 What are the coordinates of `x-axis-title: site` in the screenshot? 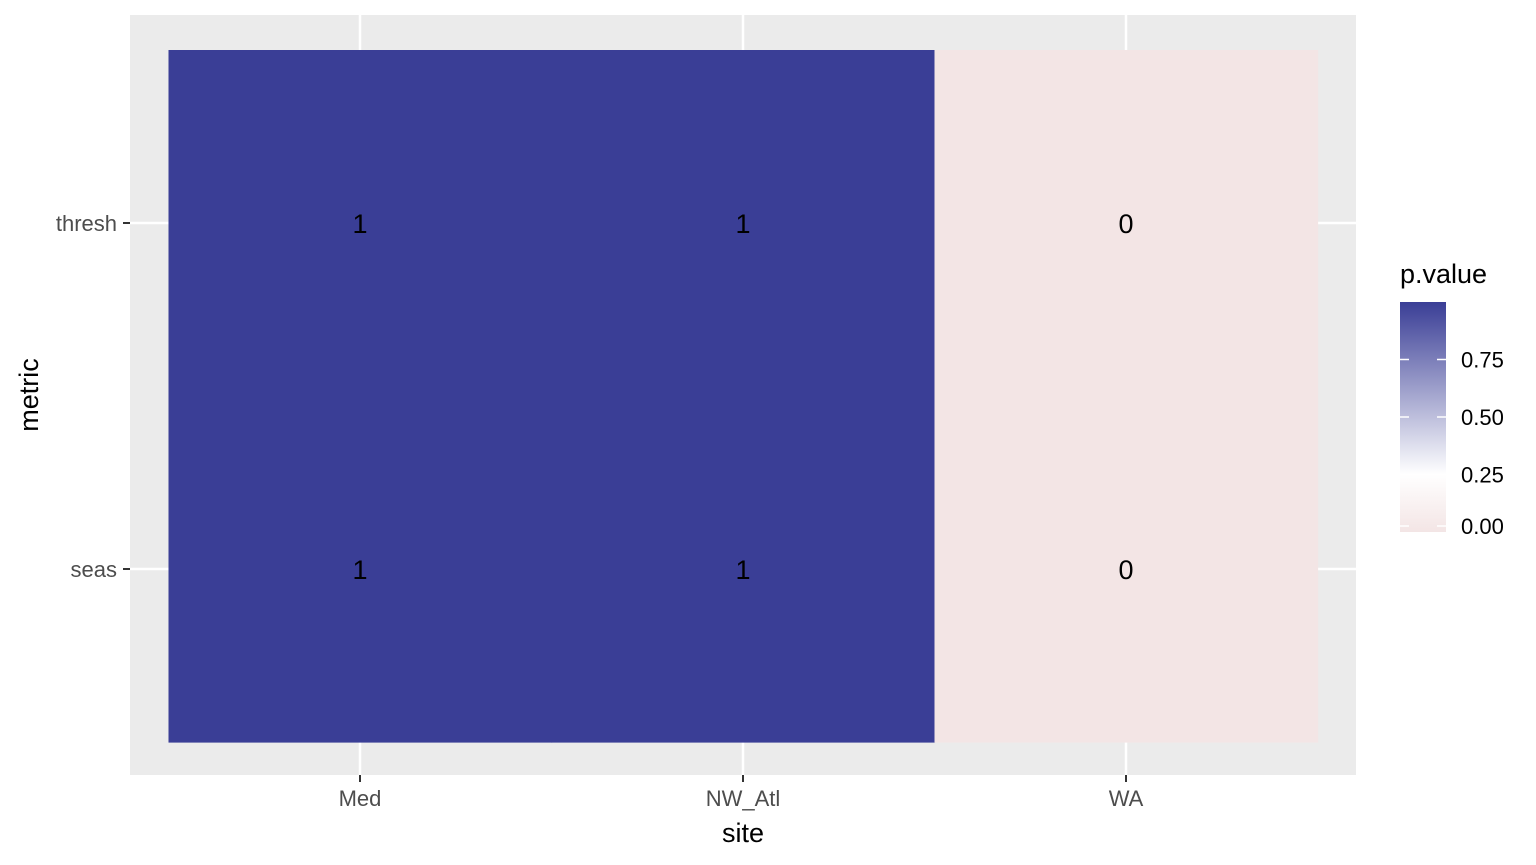 It's located at (743, 833).